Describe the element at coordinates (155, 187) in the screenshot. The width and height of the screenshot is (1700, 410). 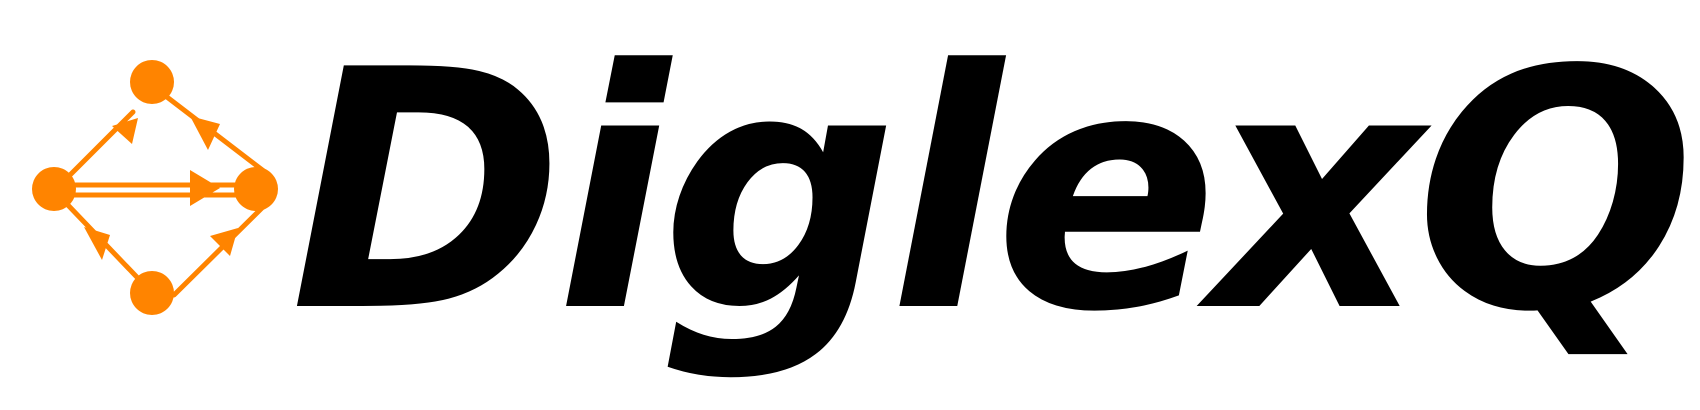
I see `directed-graph-icon` at that location.